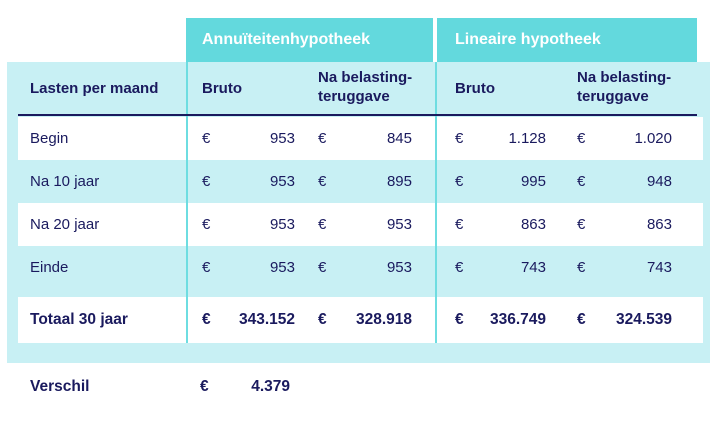 The image size is (717, 421). What do you see at coordinates (533, 224) in the screenshot?
I see `amount-linear-bruto: 863` at bounding box center [533, 224].